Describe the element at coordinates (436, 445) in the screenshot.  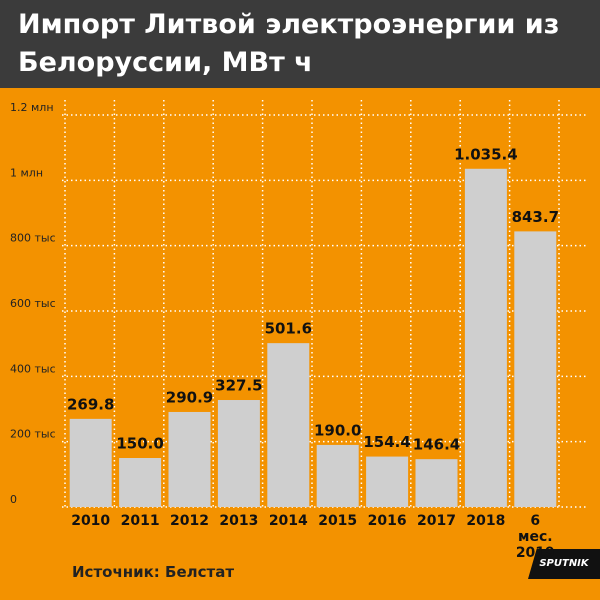
I see `value-label: 146.4` at that location.